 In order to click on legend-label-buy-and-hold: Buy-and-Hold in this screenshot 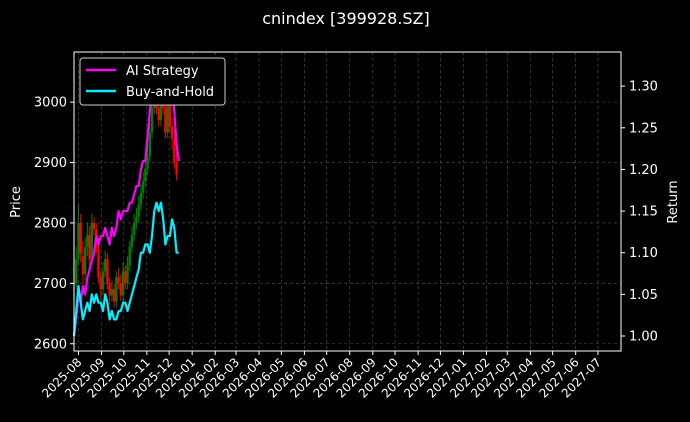, I will do `click(170, 92)`.